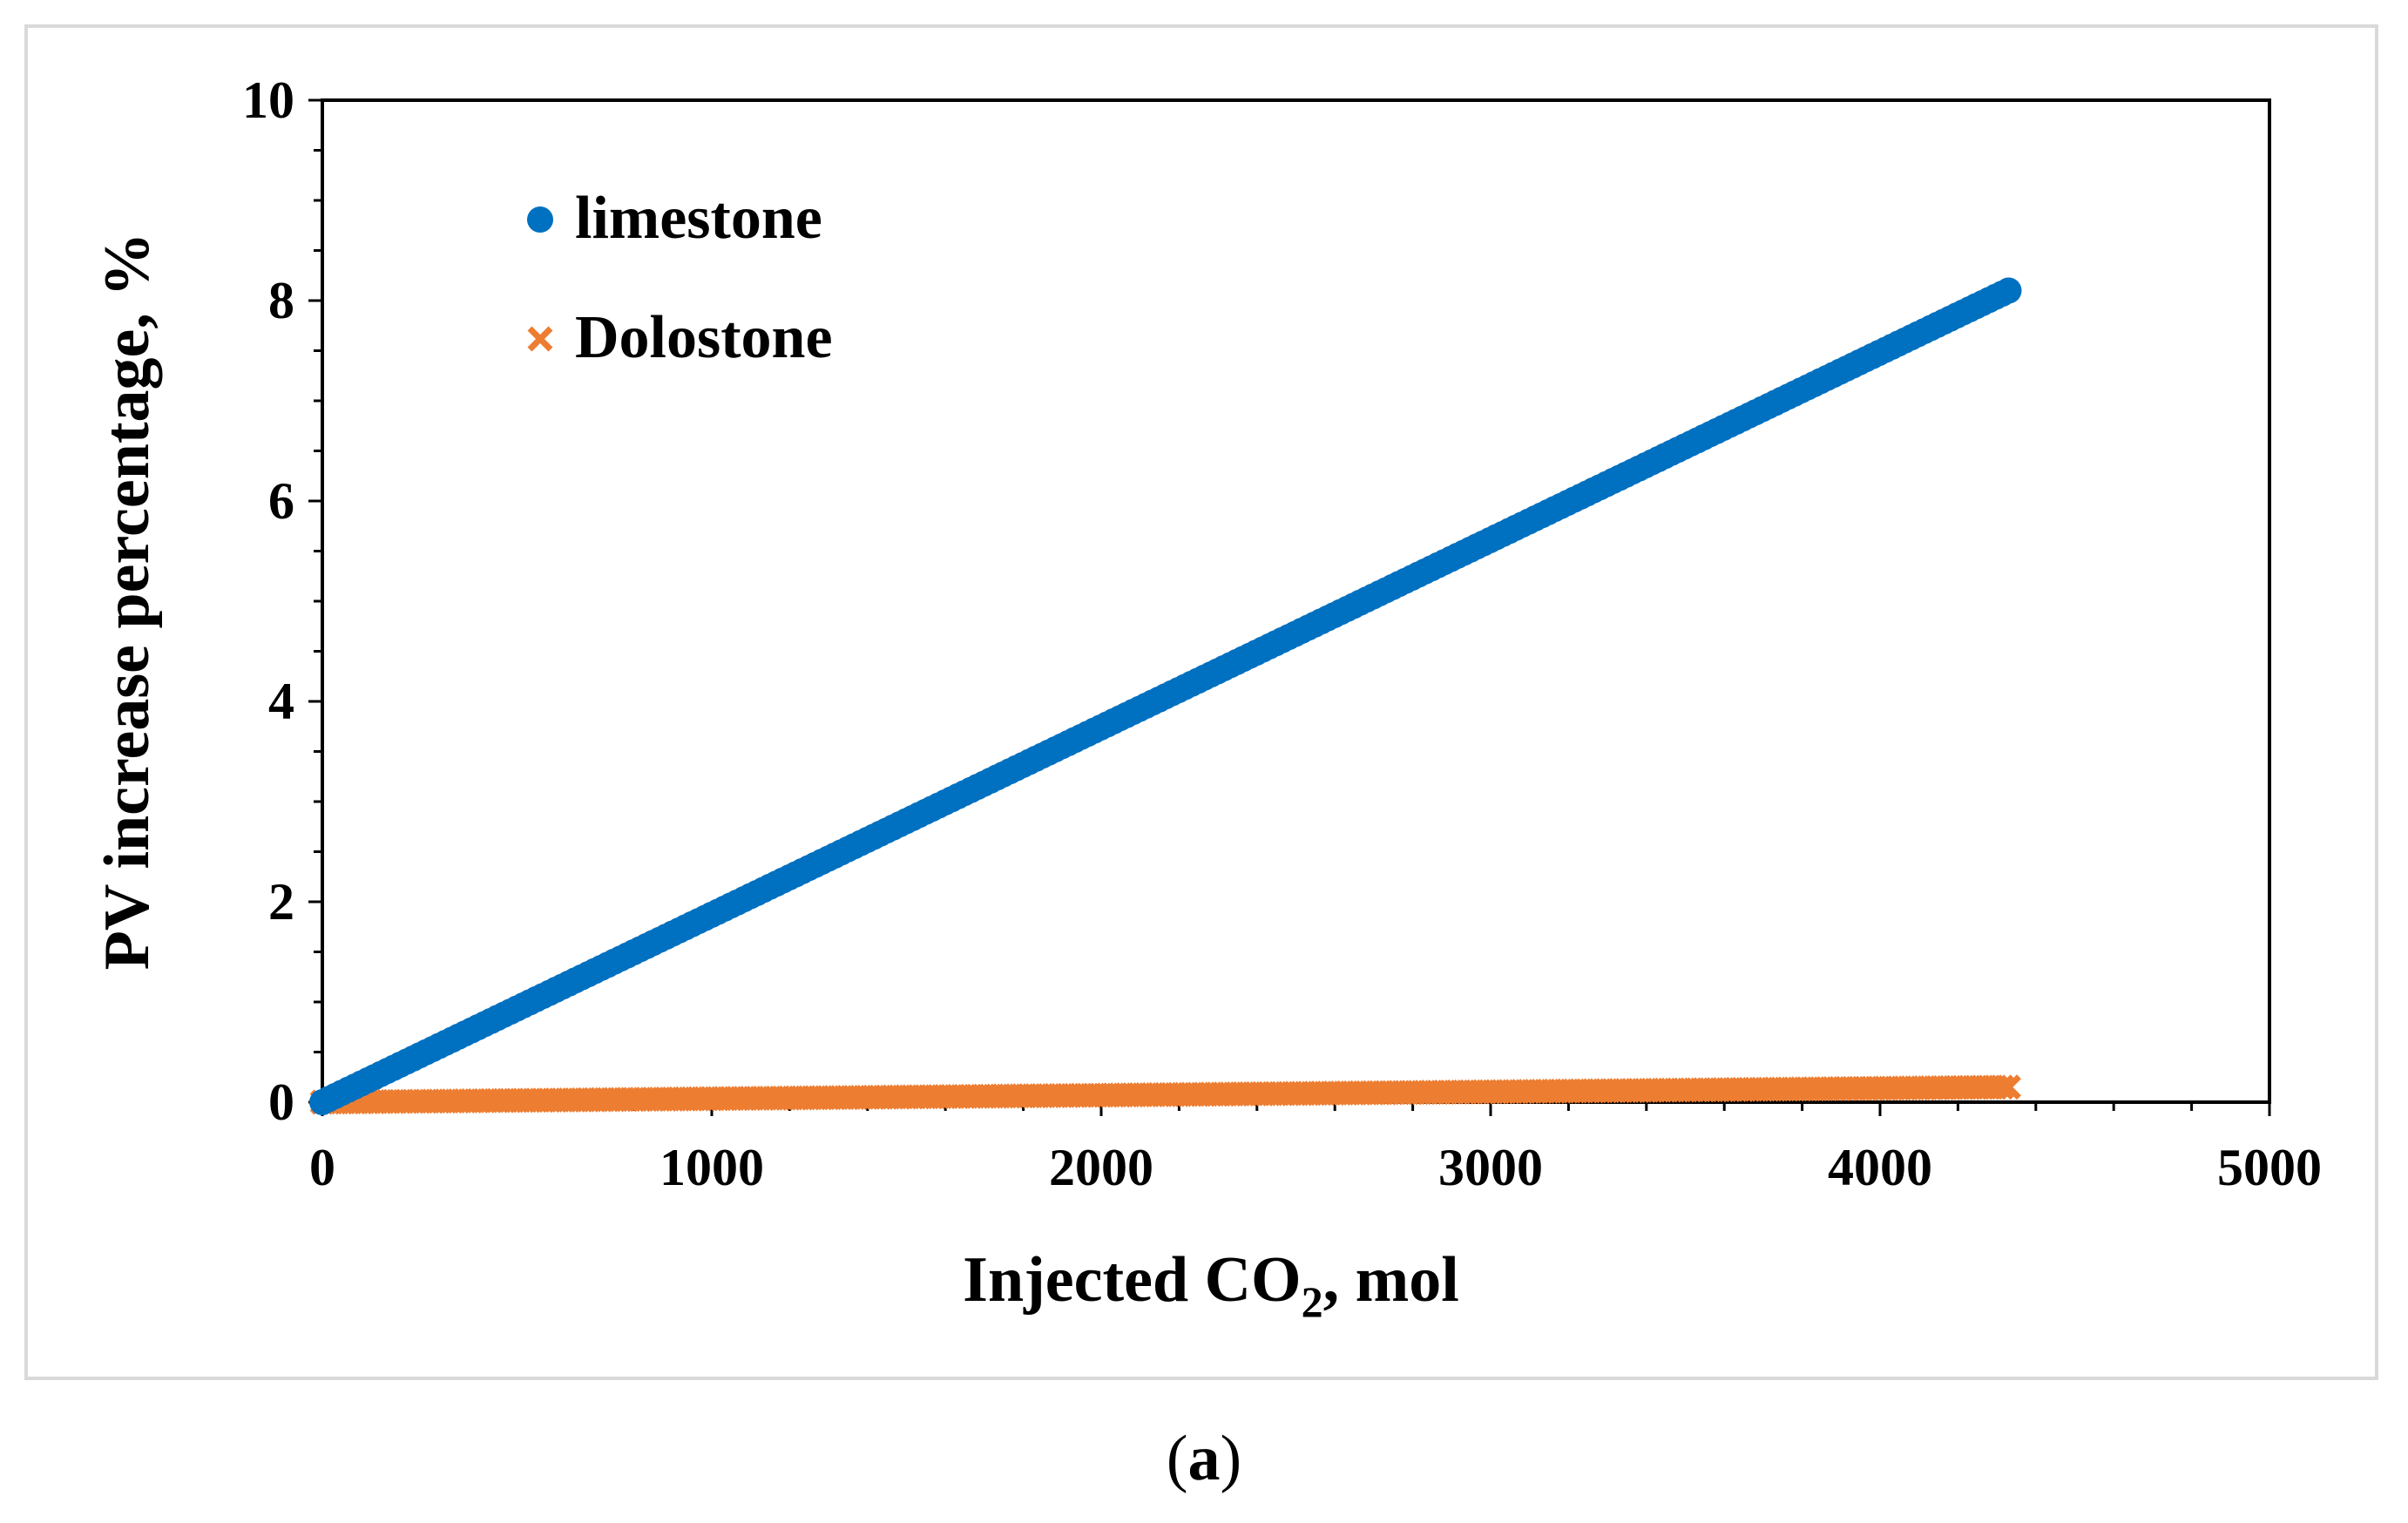 The height and width of the screenshot is (1523, 2408). Describe the element at coordinates (1101, 1167) in the screenshot. I see `x-tick-label: 2000` at that location.